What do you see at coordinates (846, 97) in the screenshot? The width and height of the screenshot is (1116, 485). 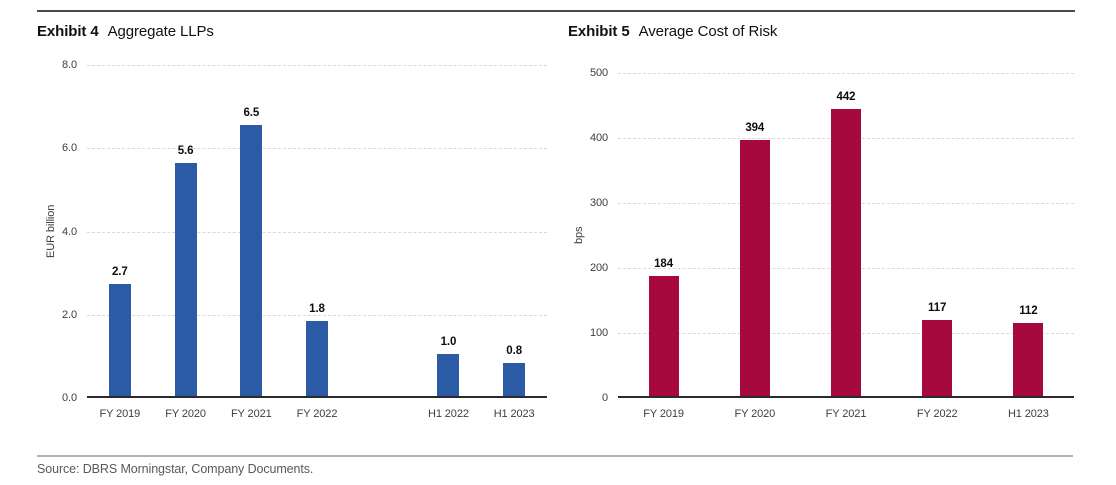 I see `value-label-fy-2021: 442` at bounding box center [846, 97].